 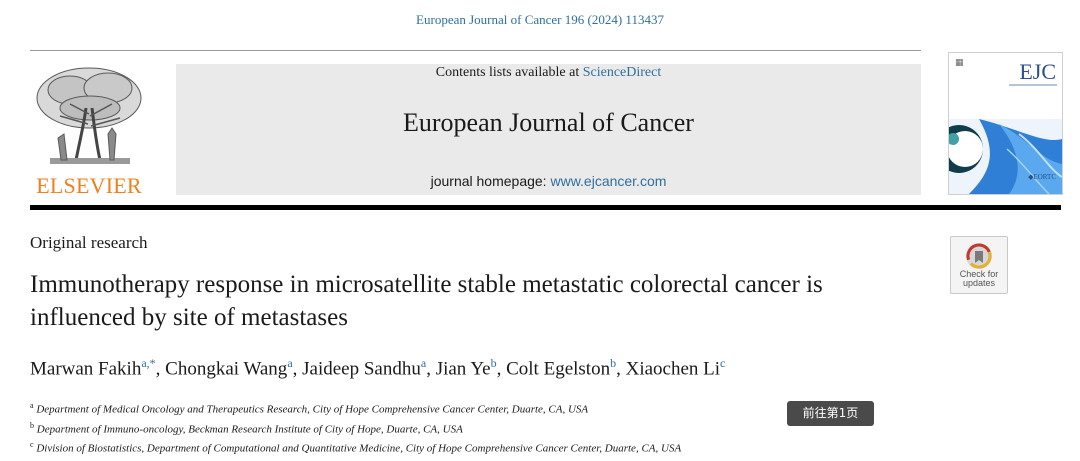 I want to click on sciencedirect-link: ScienceDirect, so click(x=622, y=72).